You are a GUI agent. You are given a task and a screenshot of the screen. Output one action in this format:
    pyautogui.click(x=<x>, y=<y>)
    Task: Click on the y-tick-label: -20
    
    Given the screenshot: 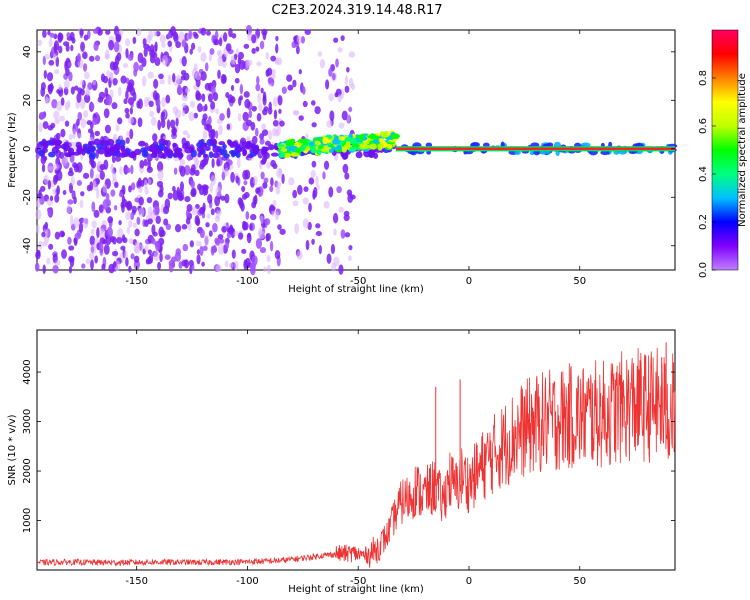 What is the action you would take?
    pyautogui.click(x=27, y=197)
    